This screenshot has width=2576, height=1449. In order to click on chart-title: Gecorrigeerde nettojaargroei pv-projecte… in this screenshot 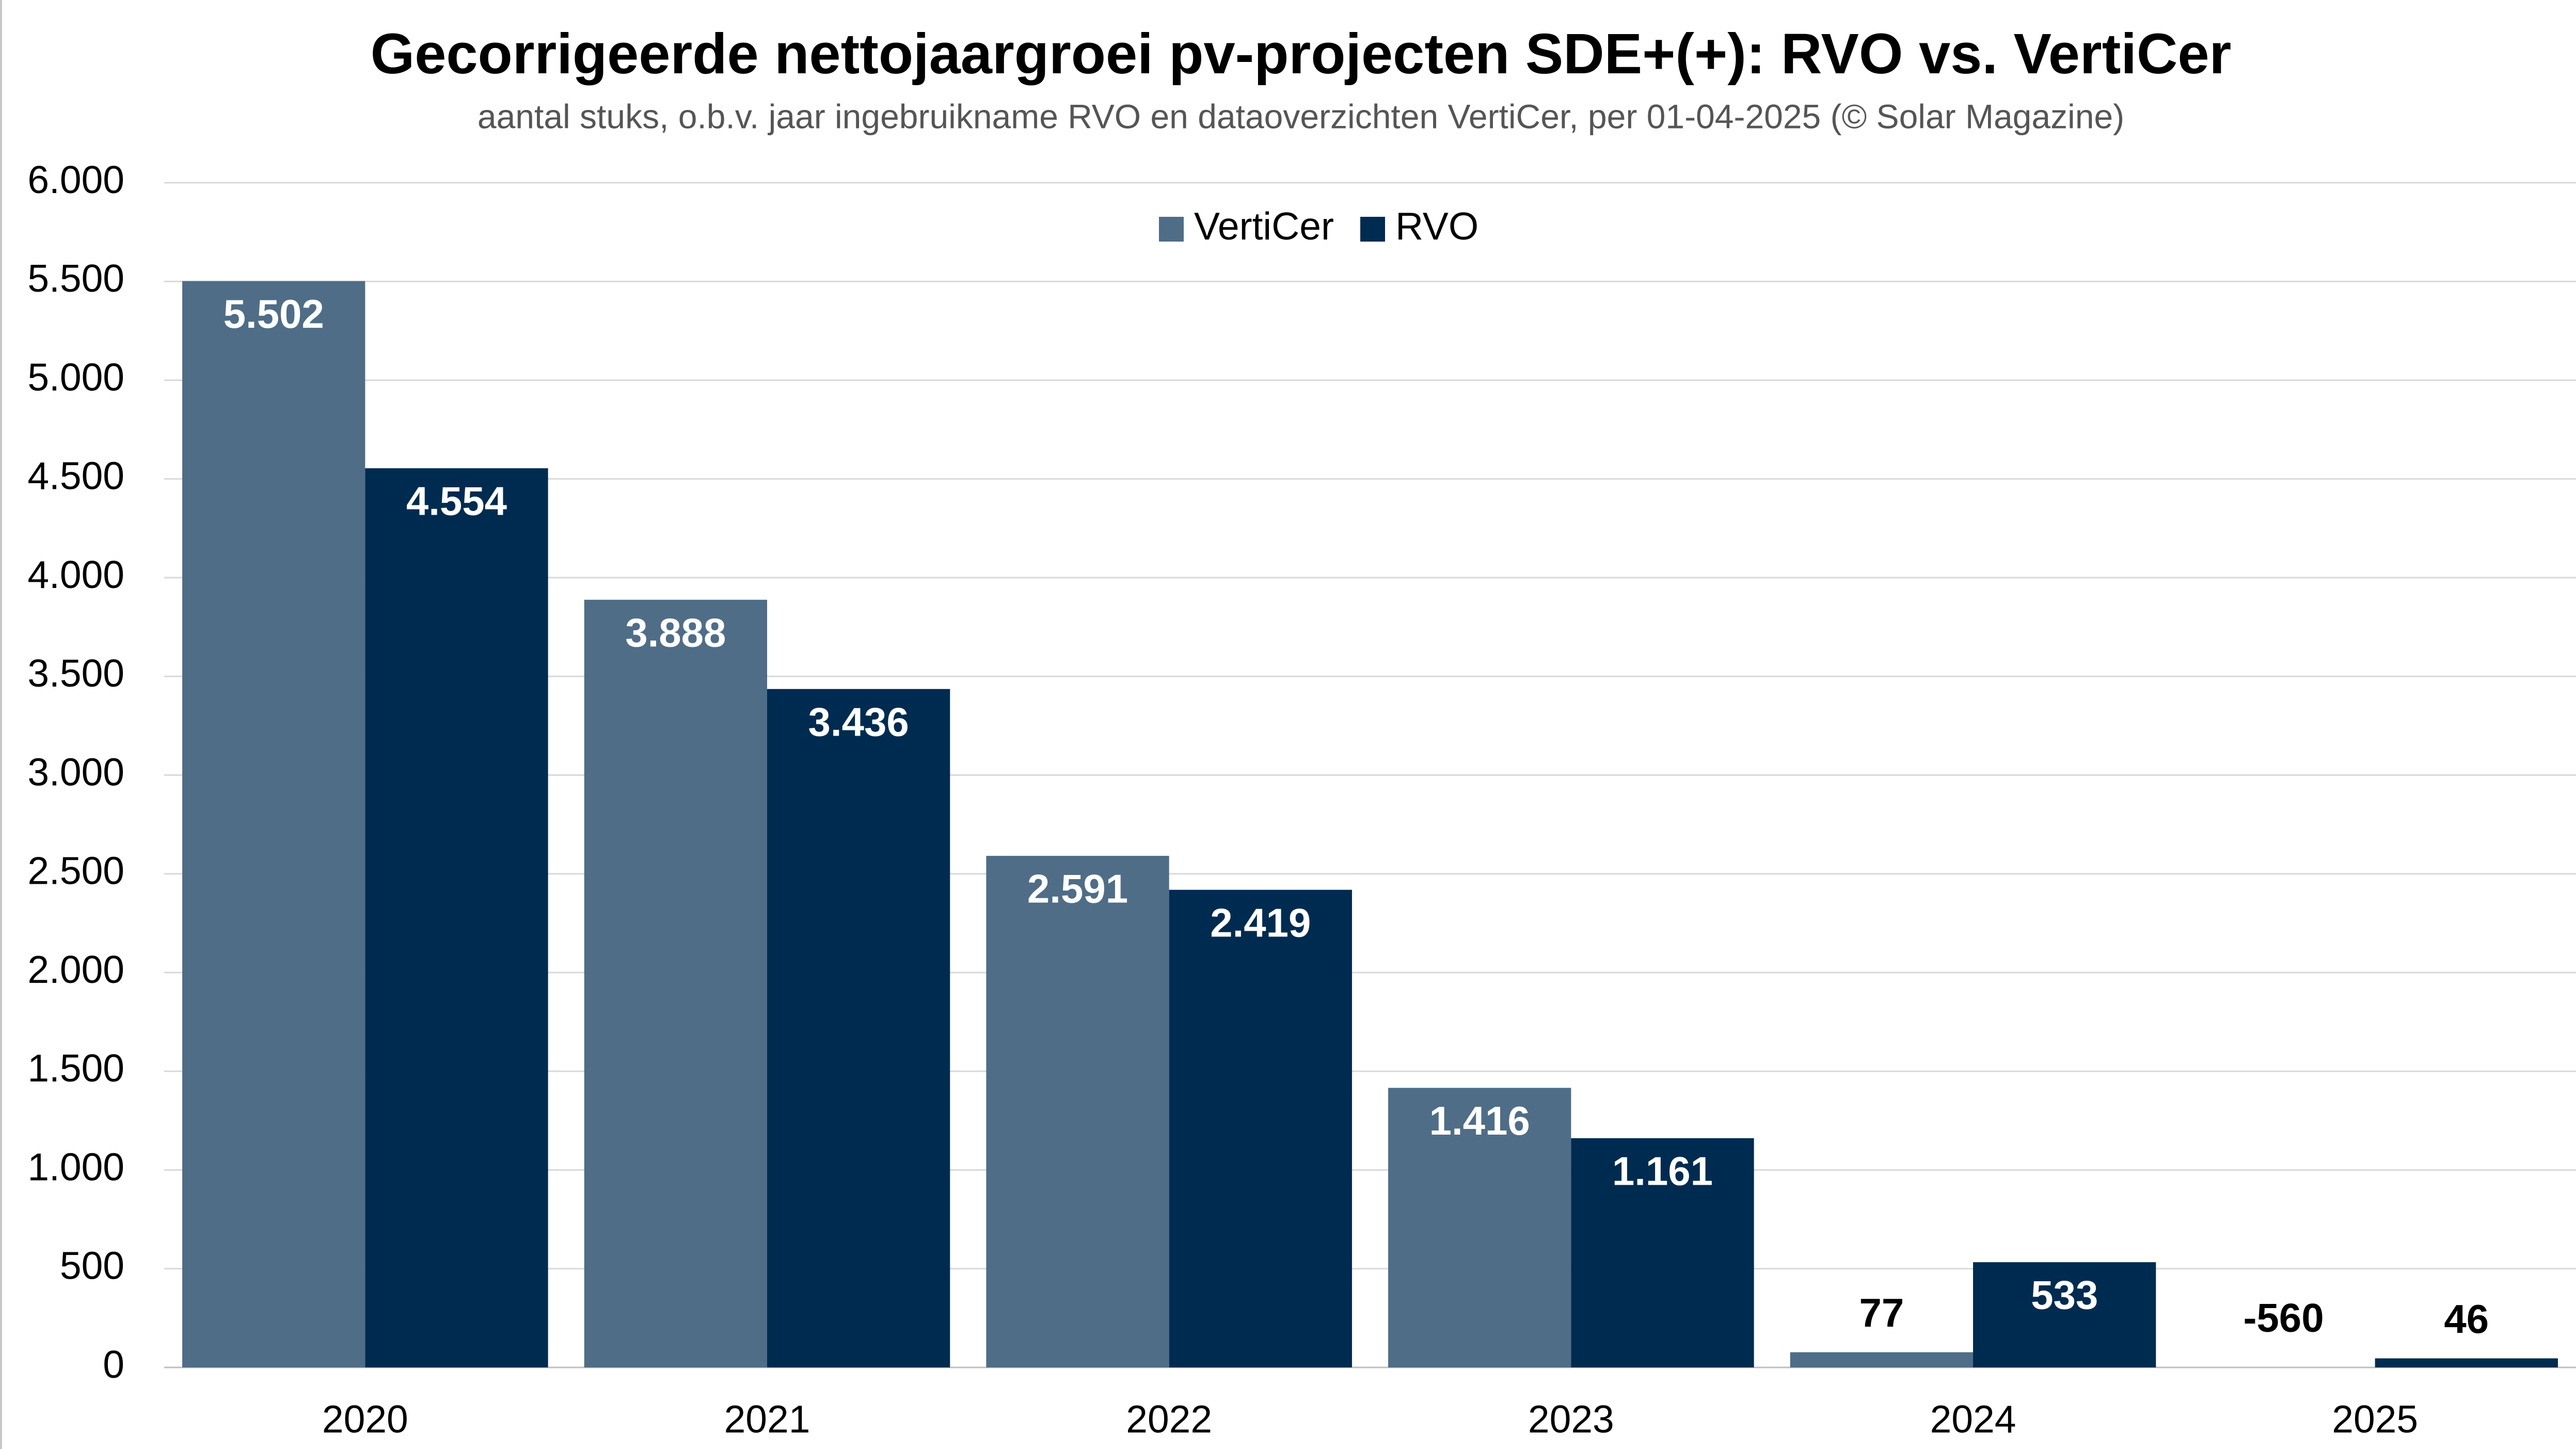, I will do `click(1301, 54)`.